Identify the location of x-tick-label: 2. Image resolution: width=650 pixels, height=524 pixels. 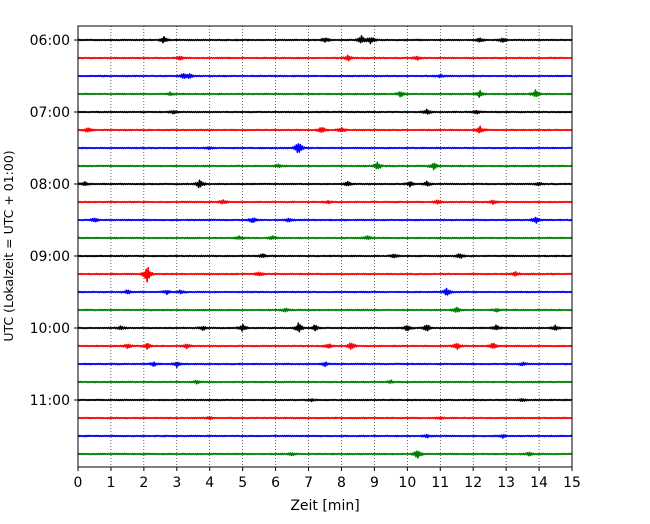
(143, 483).